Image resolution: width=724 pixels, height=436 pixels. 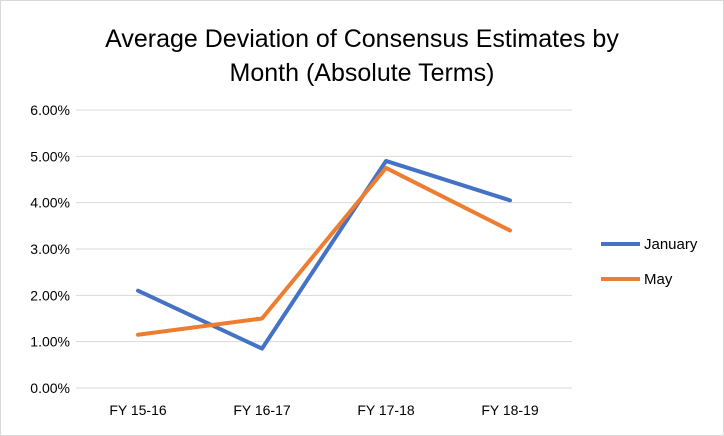 What do you see at coordinates (138, 410) in the screenshot?
I see `x-tick-label: FY 15-16` at bounding box center [138, 410].